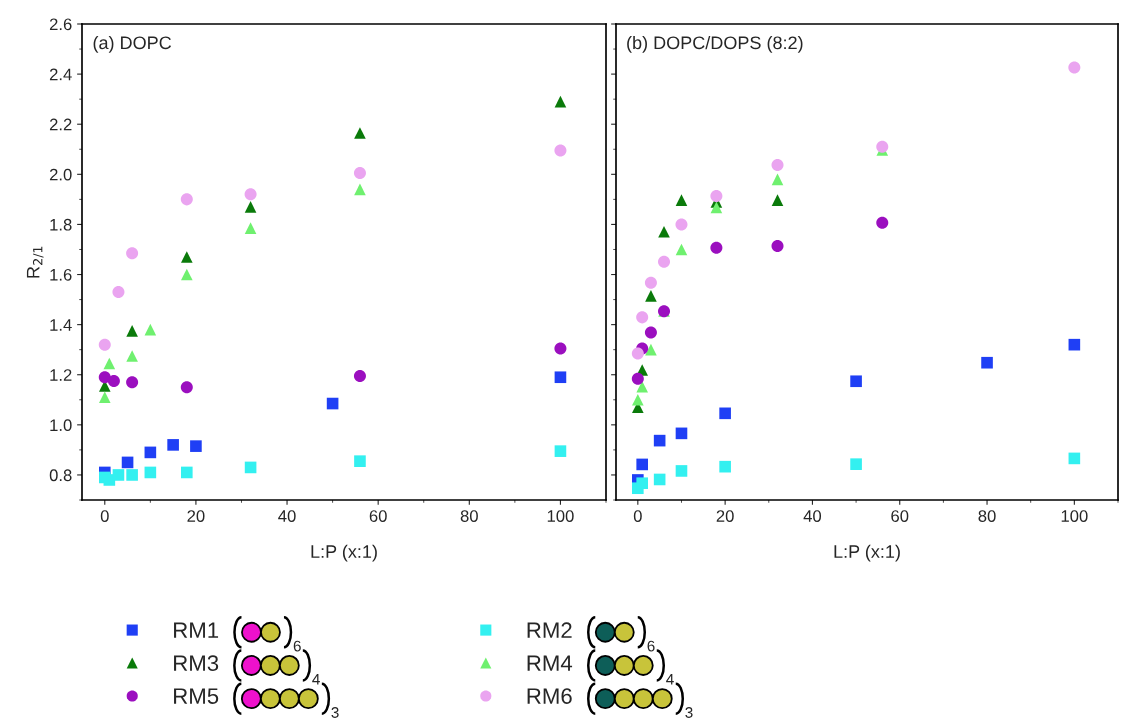  Describe the element at coordinates (60, 174) in the screenshot. I see `y-tick-label: 2.0` at that location.